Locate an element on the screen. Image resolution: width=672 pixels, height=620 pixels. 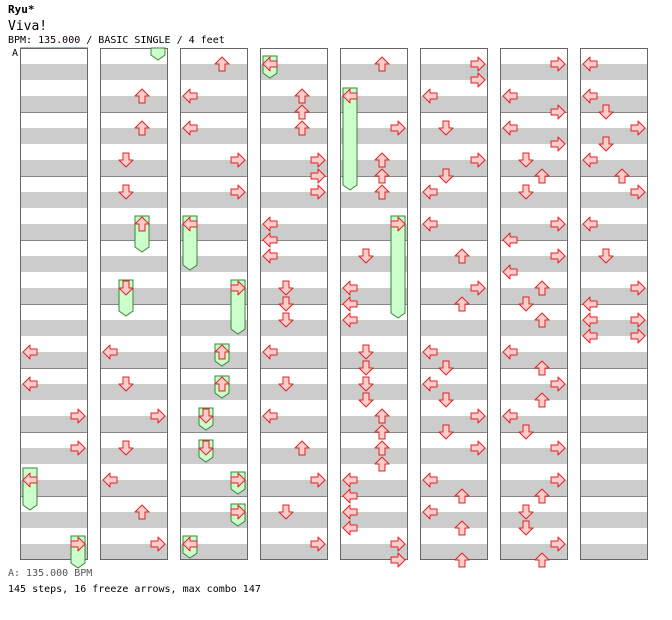
chart-column is located at coordinates (614, 304).